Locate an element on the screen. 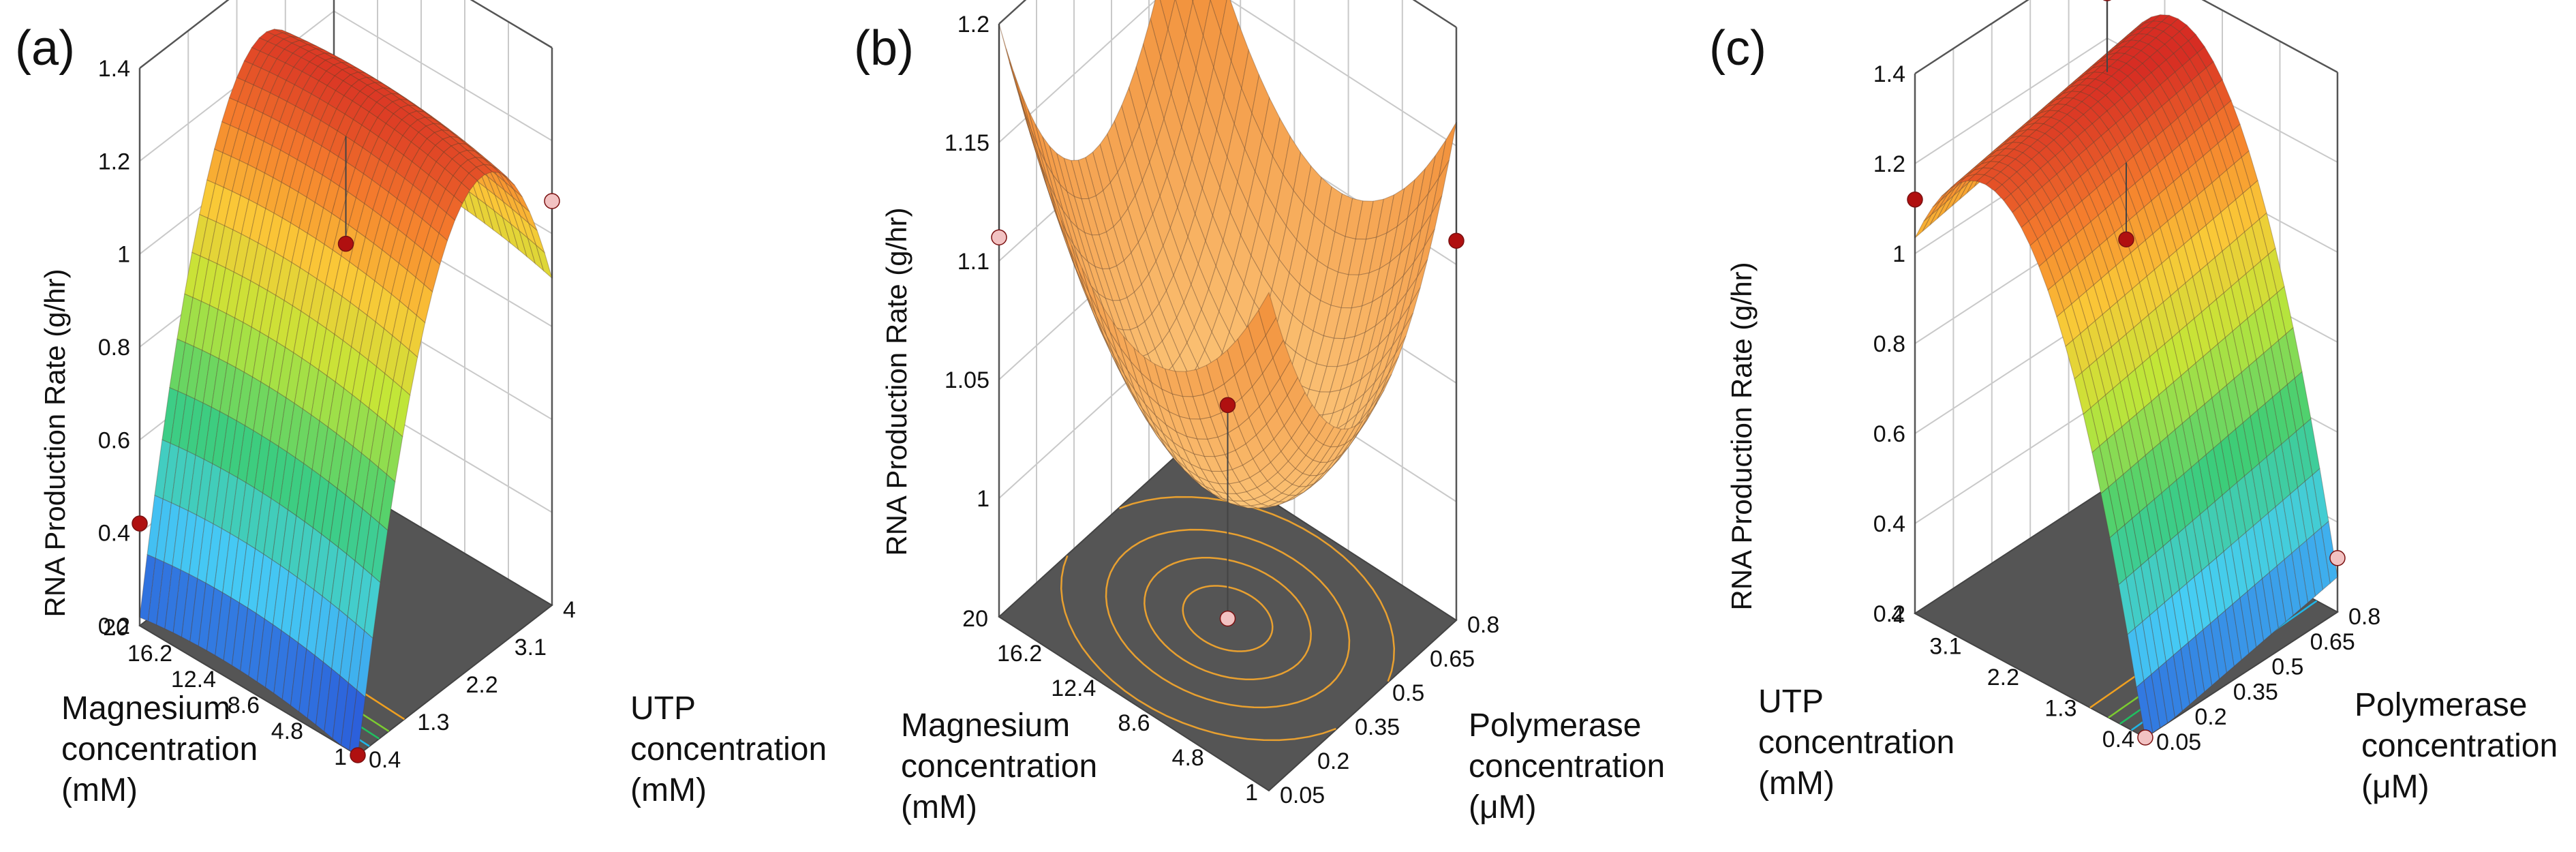 The width and height of the screenshot is (2576, 852). panel-a-right-label-line2: concentration is located at coordinates (728, 749).